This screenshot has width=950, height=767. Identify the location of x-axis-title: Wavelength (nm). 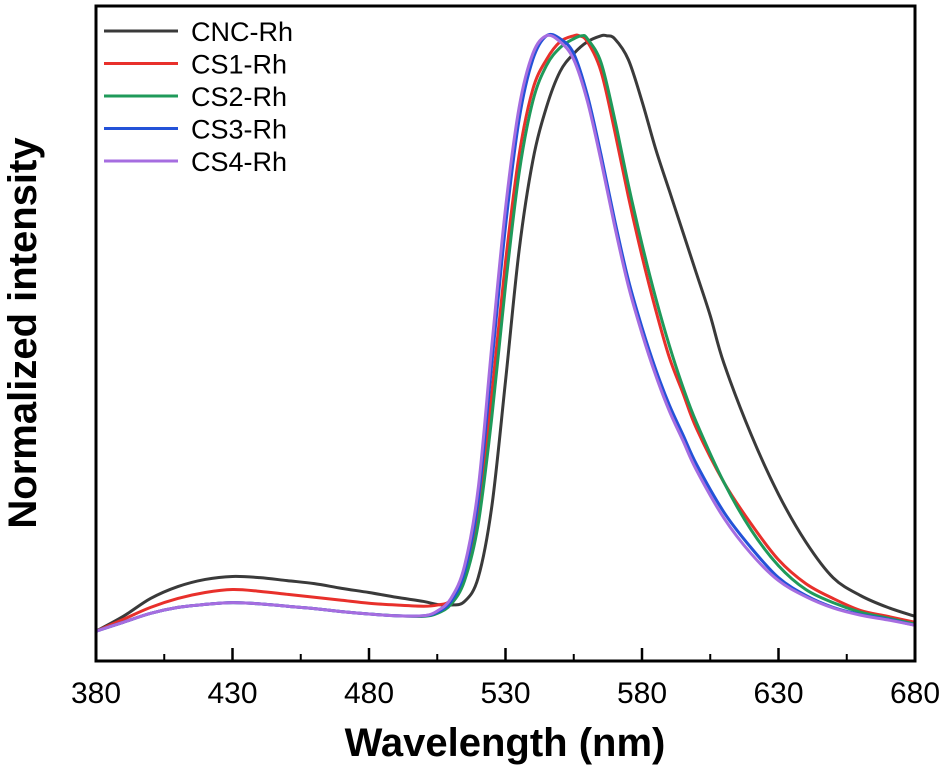
(505, 743).